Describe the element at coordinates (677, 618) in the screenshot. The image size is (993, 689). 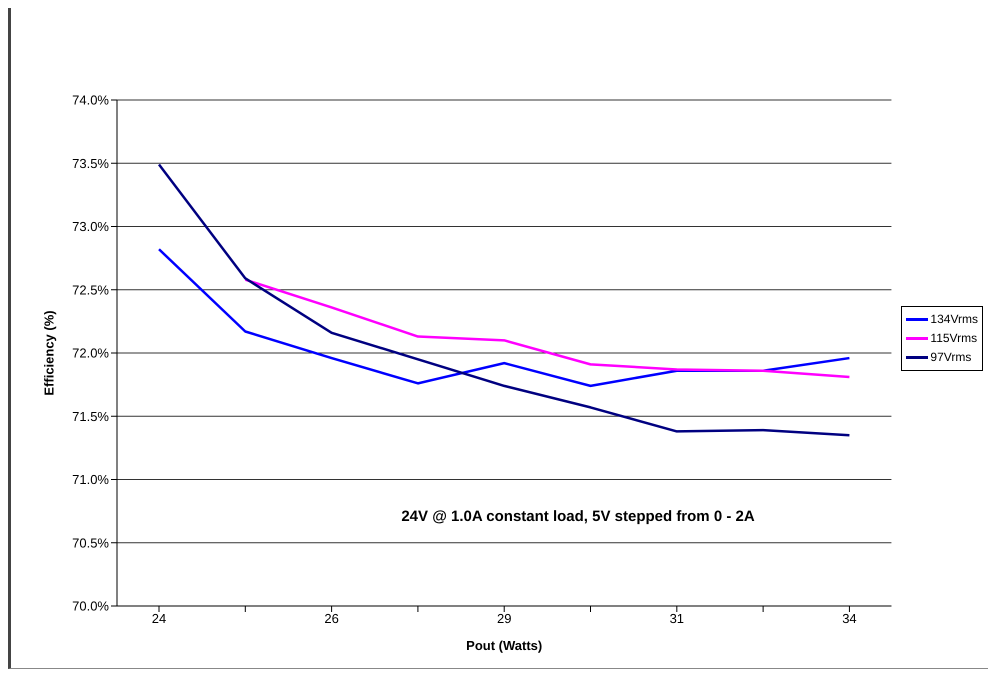
I see `x-tick-label: 31` at that location.